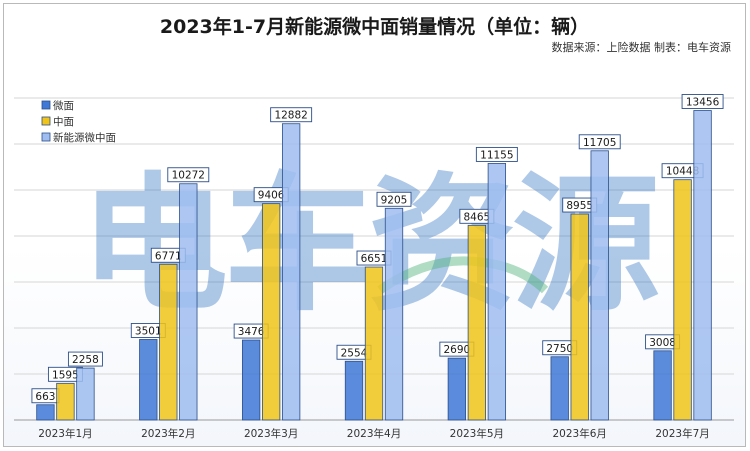  I want to click on data-label: 2258, so click(85, 360).